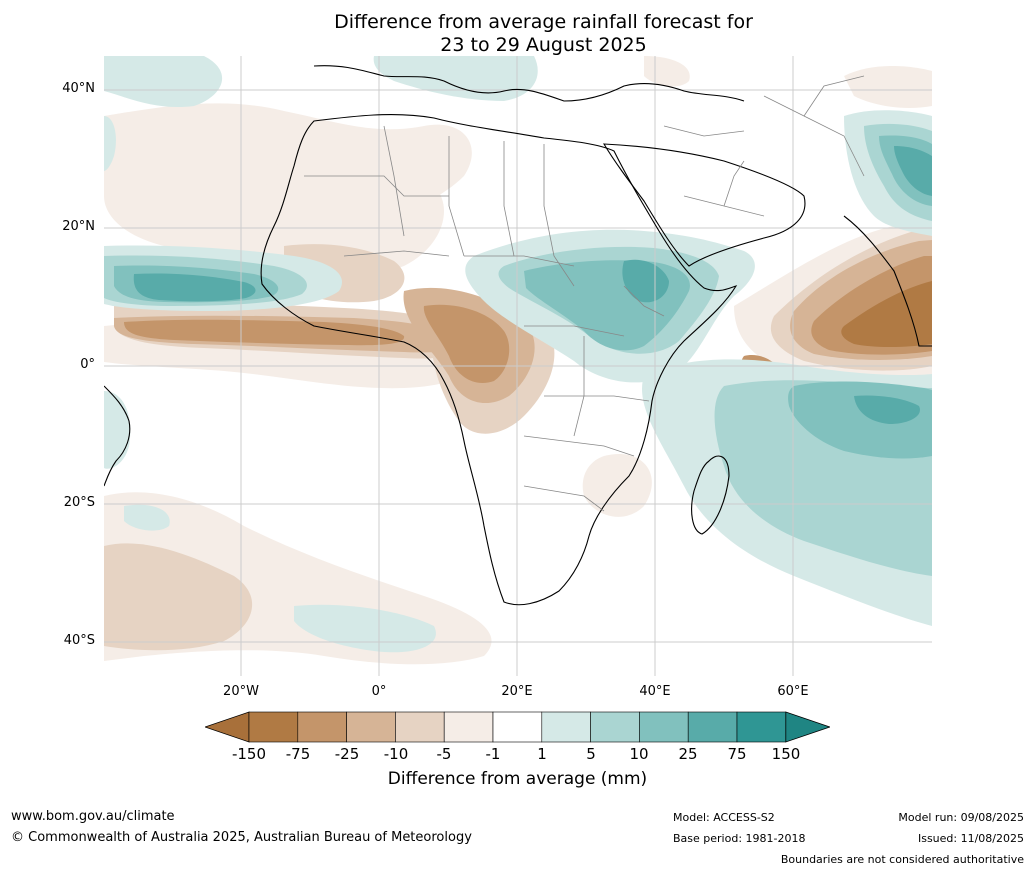  I want to click on footer-base-period: Base period: 1981-2018, so click(739, 838).